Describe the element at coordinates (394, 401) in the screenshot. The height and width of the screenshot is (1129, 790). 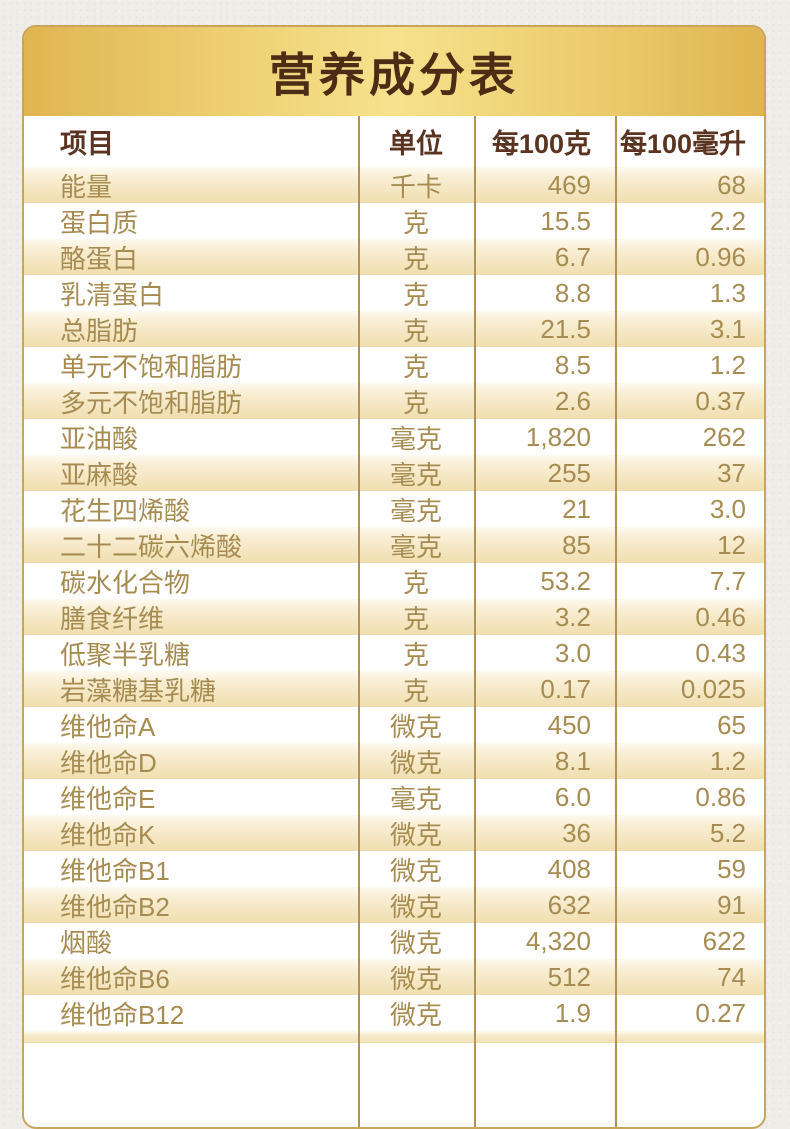
I see `table-row: 多元不饱和脂肪 克 2.6 0.37` at that location.